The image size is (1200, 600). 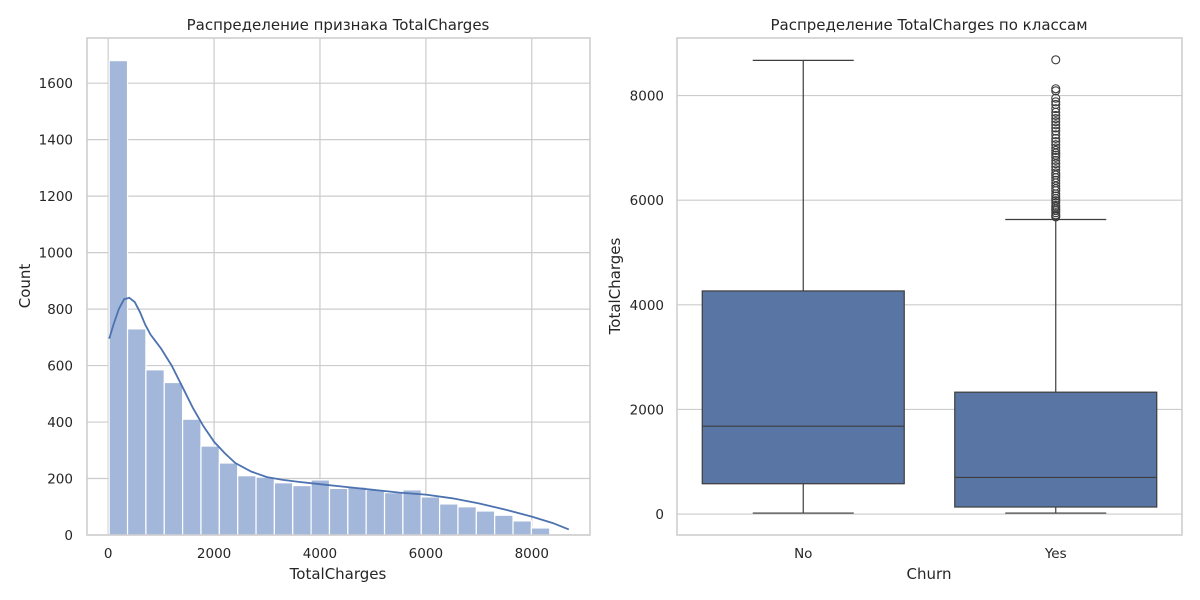 What do you see at coordinates (338, 25) in the screenshot?
I see `histogram-title: Распределение признака TotalCharges` at bounding box center [338, 25].